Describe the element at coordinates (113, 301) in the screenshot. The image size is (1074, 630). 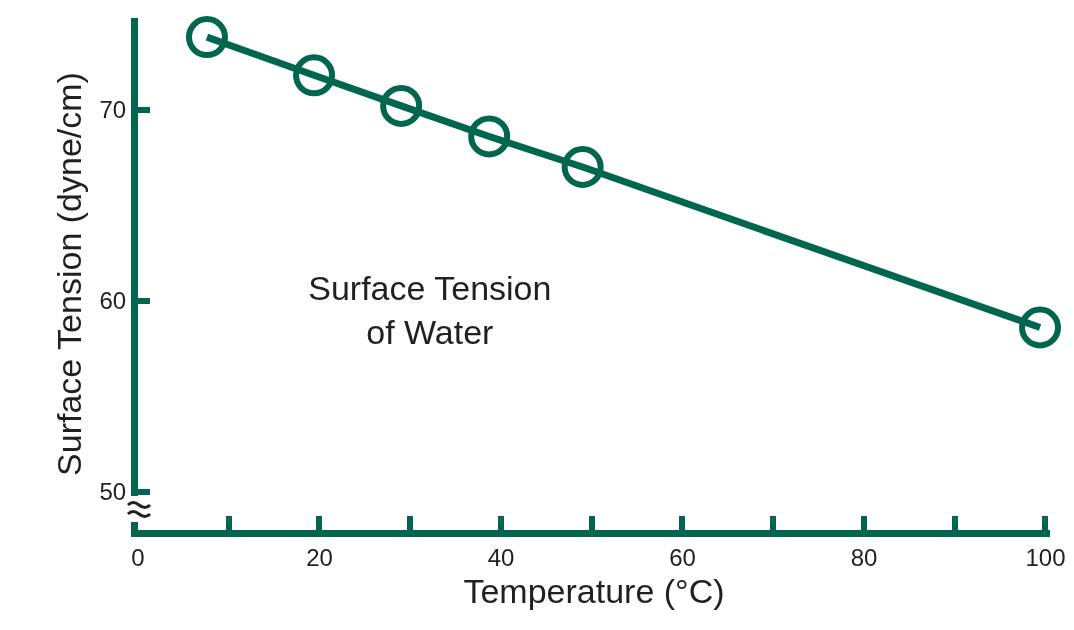
I see `y-tick-label: 60` at that location.